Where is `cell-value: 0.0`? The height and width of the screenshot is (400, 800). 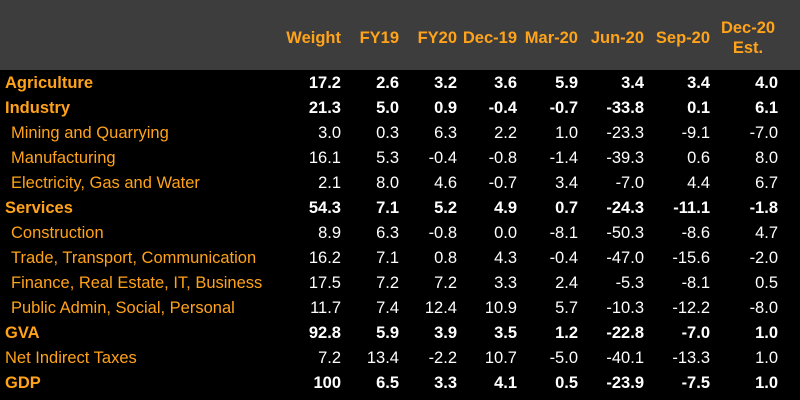
cell-value: 0.0 is located at coordinates (505, 233).